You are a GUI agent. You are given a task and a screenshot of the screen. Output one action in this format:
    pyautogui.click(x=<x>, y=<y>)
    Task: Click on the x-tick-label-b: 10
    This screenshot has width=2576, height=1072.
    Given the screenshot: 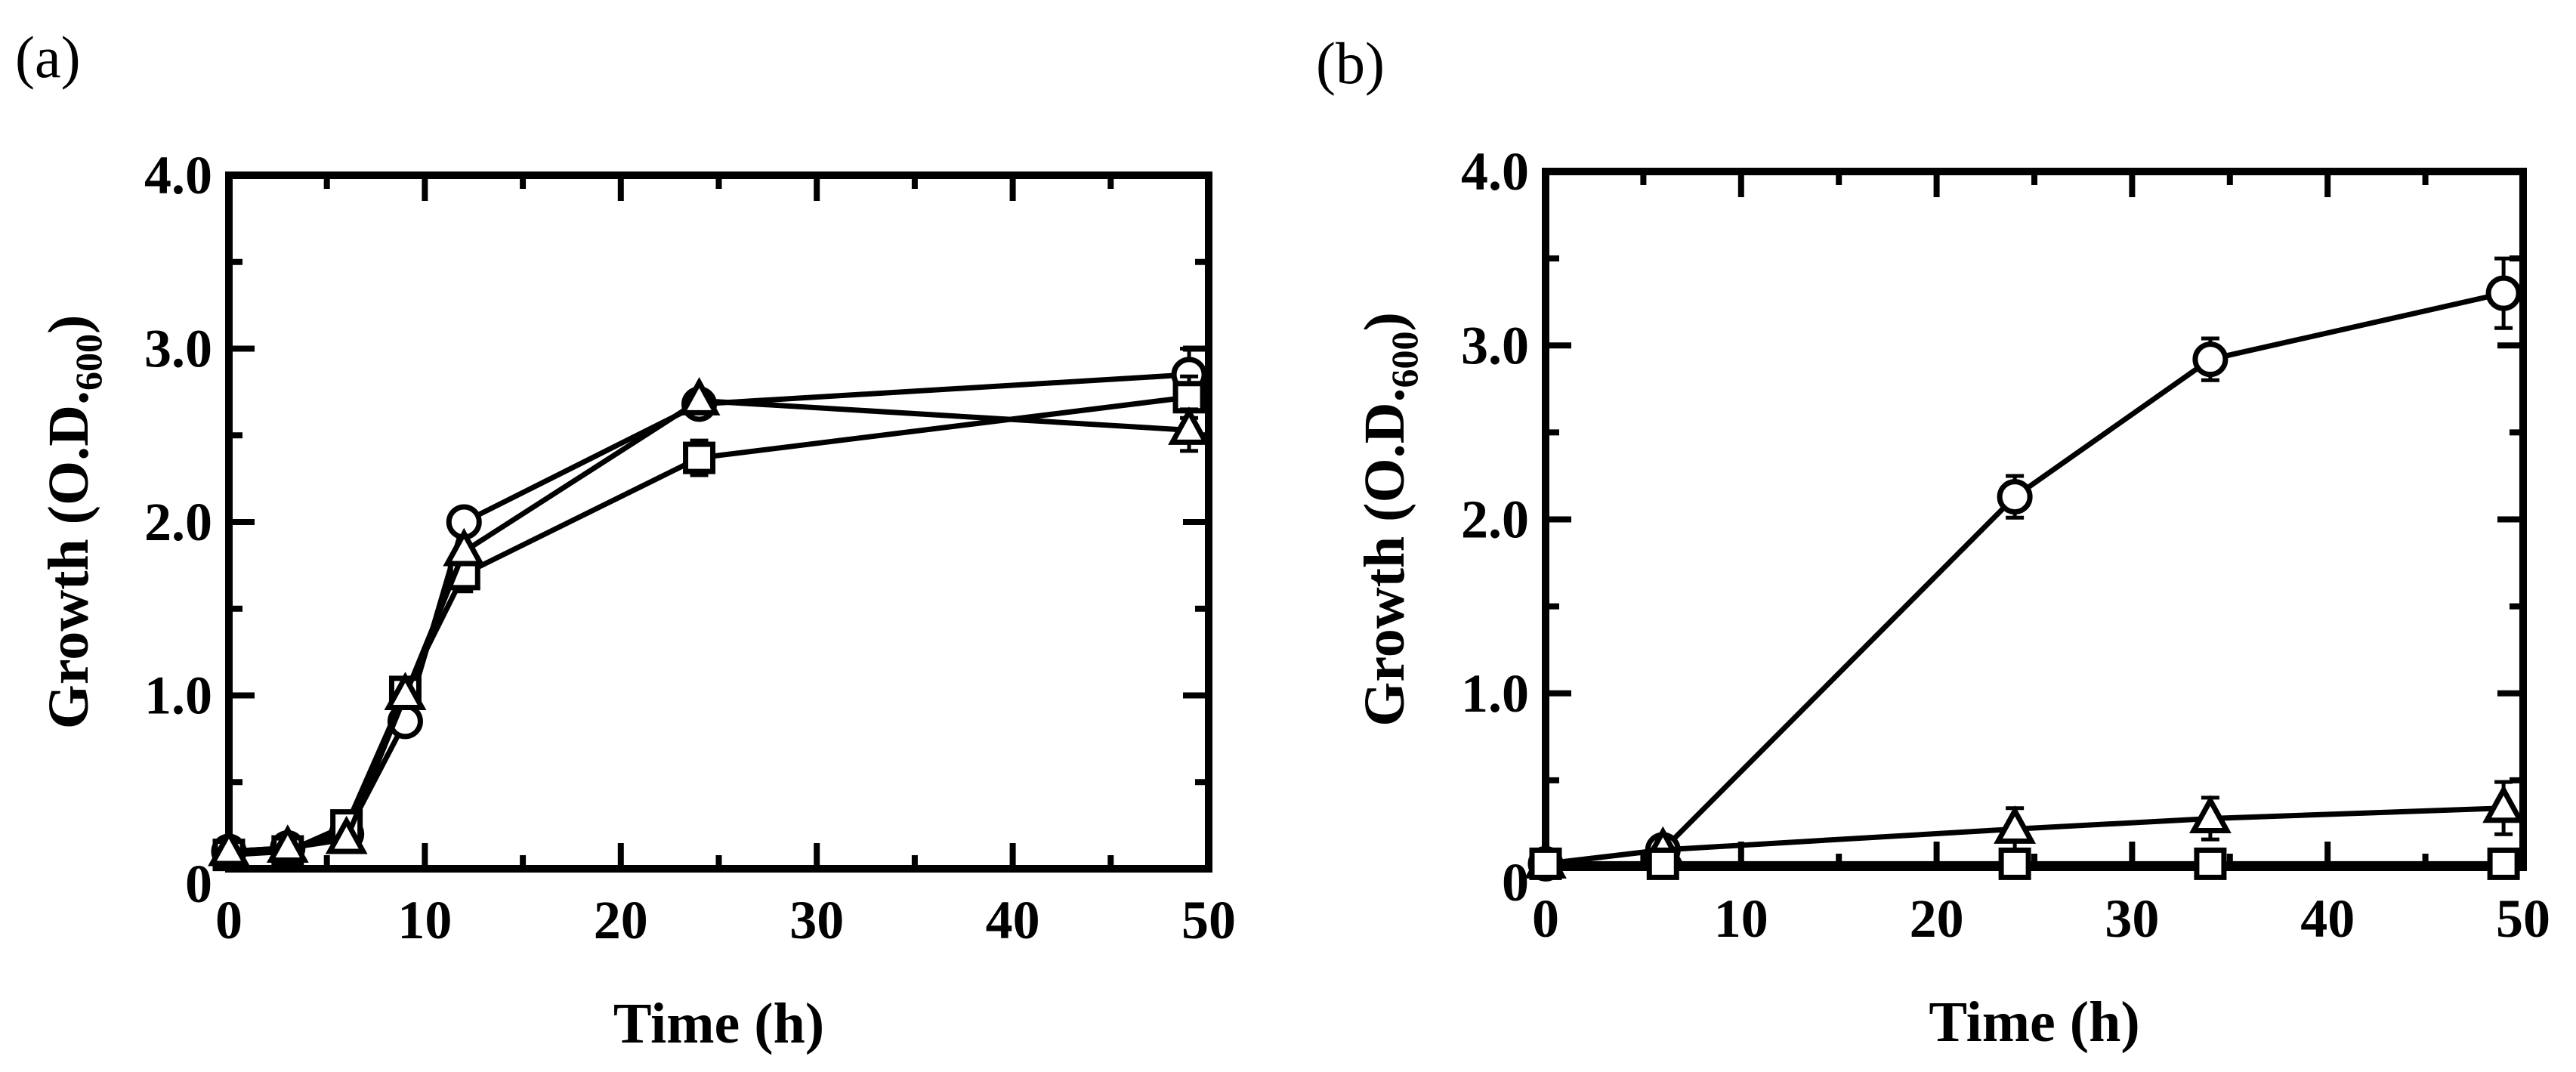 What is the action you would take?
    pyautogui.click(x=1741, y=918)
    